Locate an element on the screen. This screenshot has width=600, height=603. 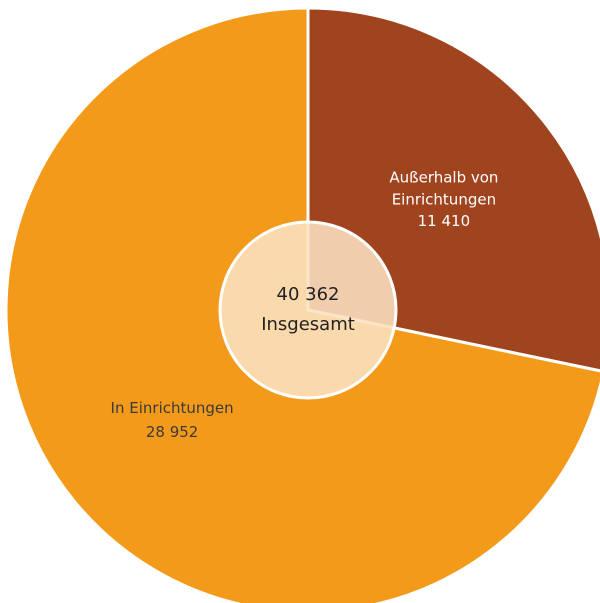
slice-label: Außerhalb von Einrichtungen is located at coordinates (443, 188).